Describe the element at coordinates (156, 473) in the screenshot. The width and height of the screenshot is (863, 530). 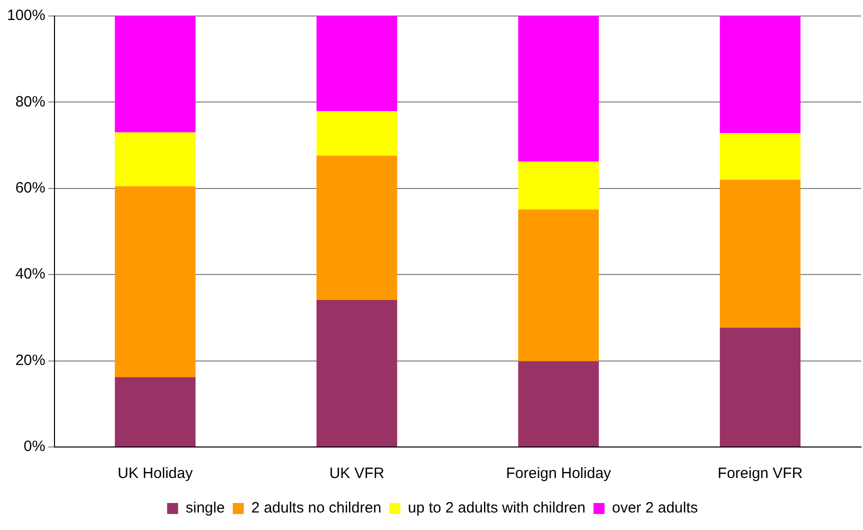
I see `x-tick-label: UK Holiday` at that location.